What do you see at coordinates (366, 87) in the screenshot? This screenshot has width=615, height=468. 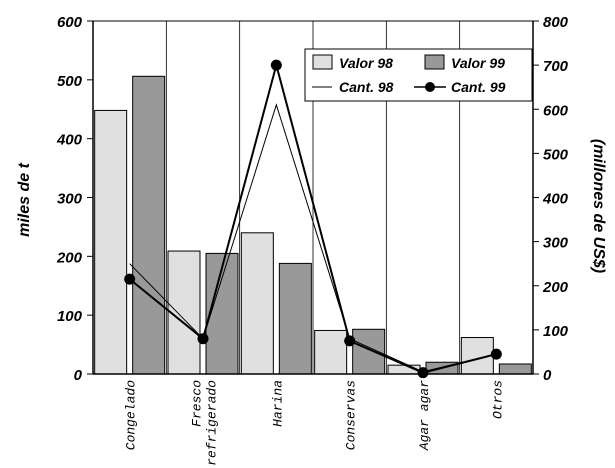 I see `legend-label-cant-98: Cant. 98` at bounding box center [366, 87].